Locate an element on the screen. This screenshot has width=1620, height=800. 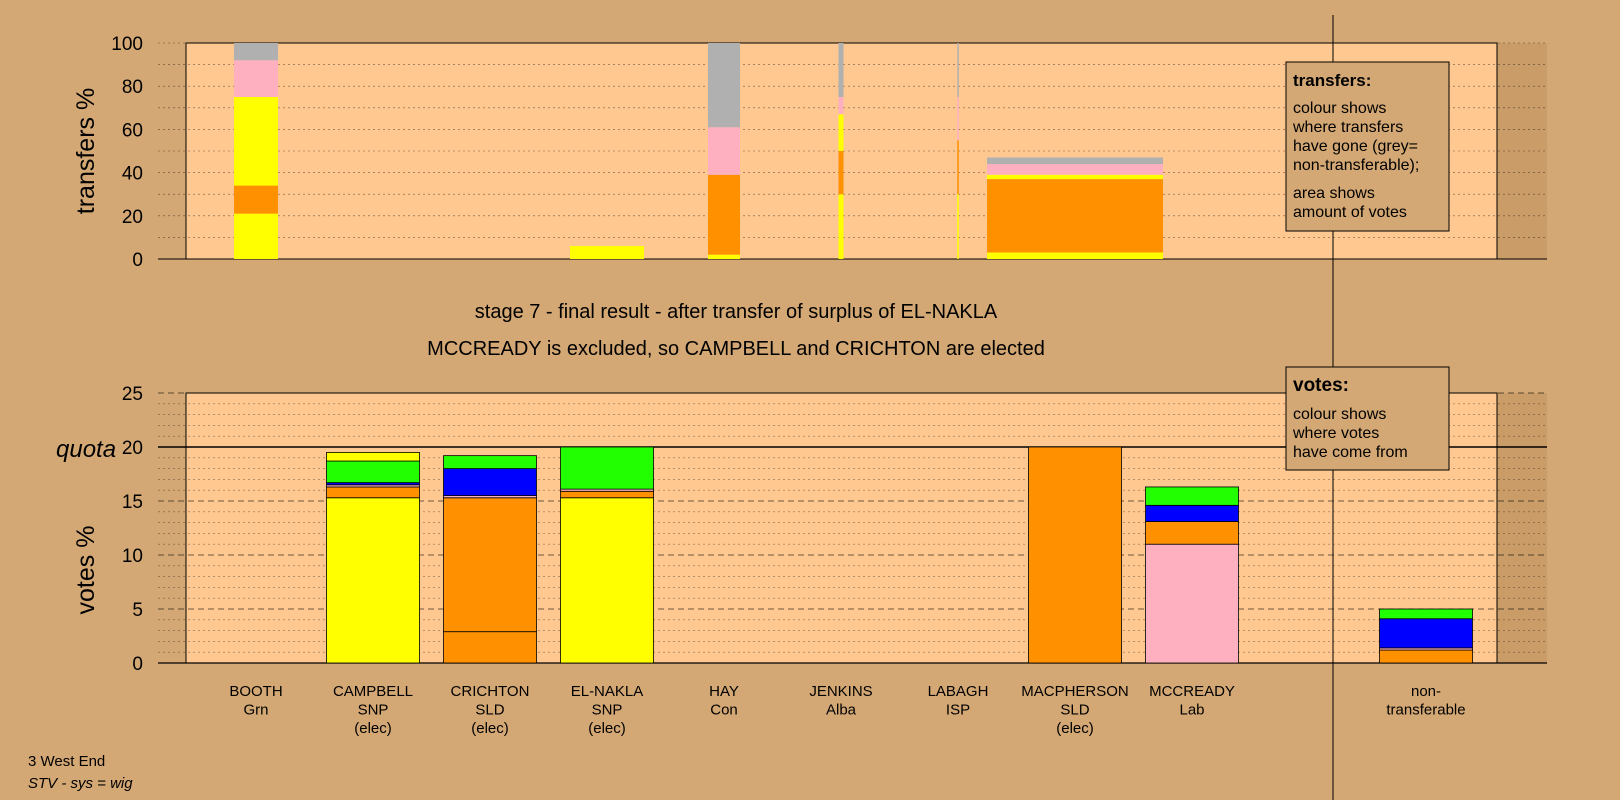
votes-y-tick-label: 25 is located at coordinates (132, 394).